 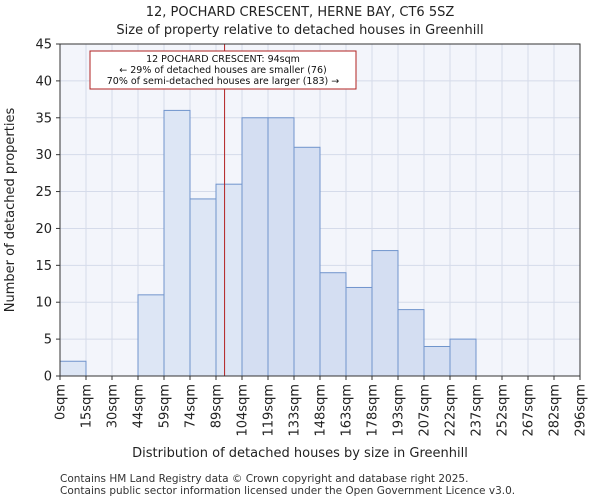 I want to click on bar-133sqm, so click(x=307, y=261).